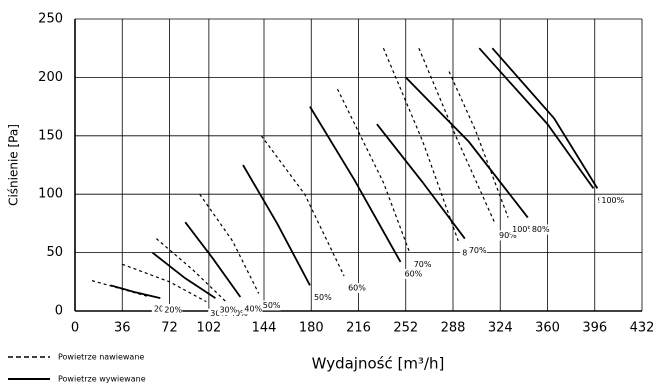 The height and width of the screenshot is (387, 657). I want to click on y-tick-label: 0, so click(59, 311).